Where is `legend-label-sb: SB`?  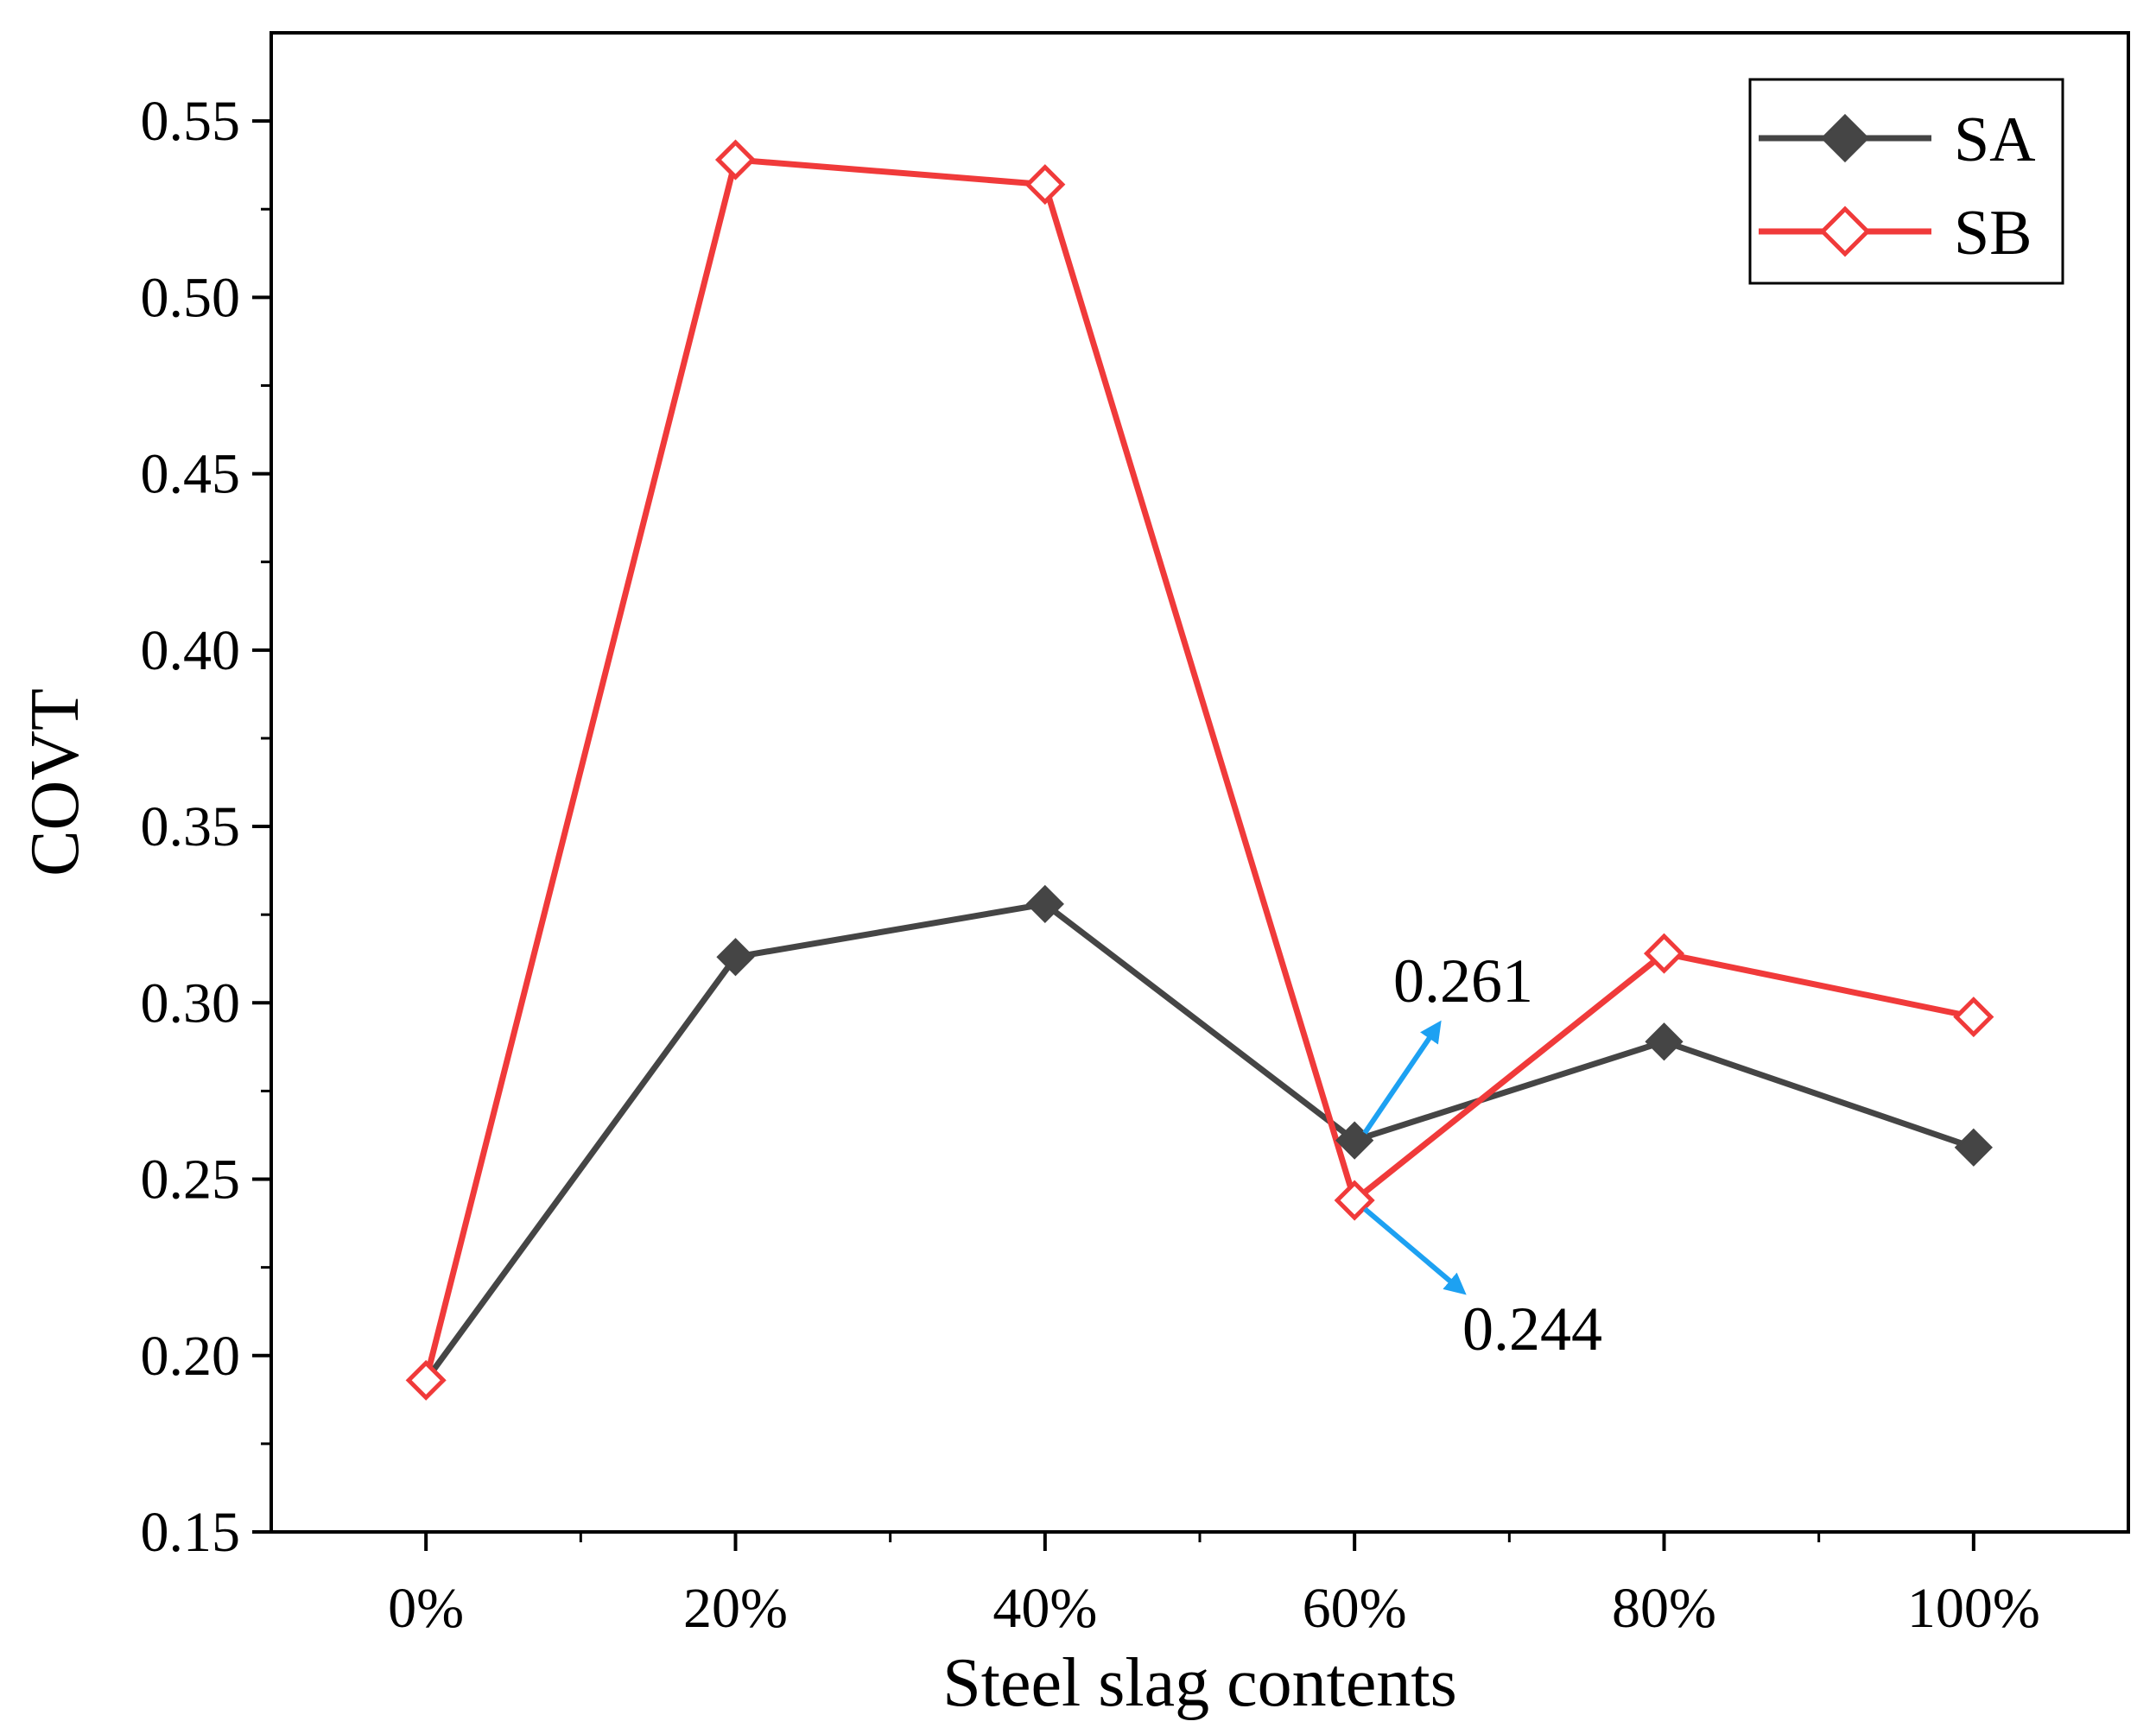 legend-label-sb: SB is located at coordinates (1993, 234).